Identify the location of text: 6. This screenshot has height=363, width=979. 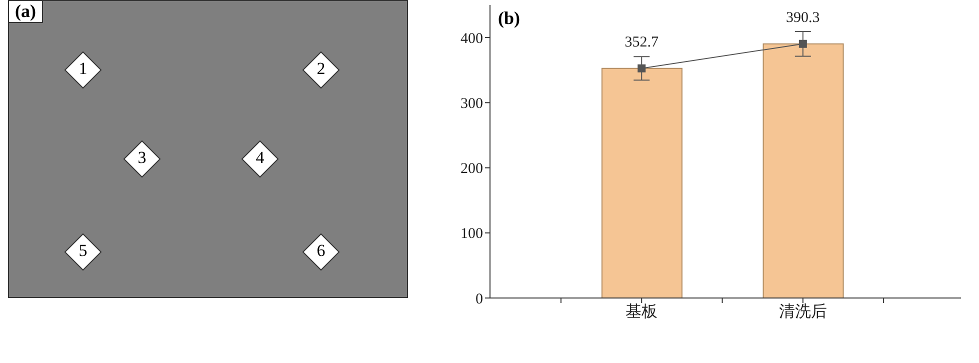
(321, 251).